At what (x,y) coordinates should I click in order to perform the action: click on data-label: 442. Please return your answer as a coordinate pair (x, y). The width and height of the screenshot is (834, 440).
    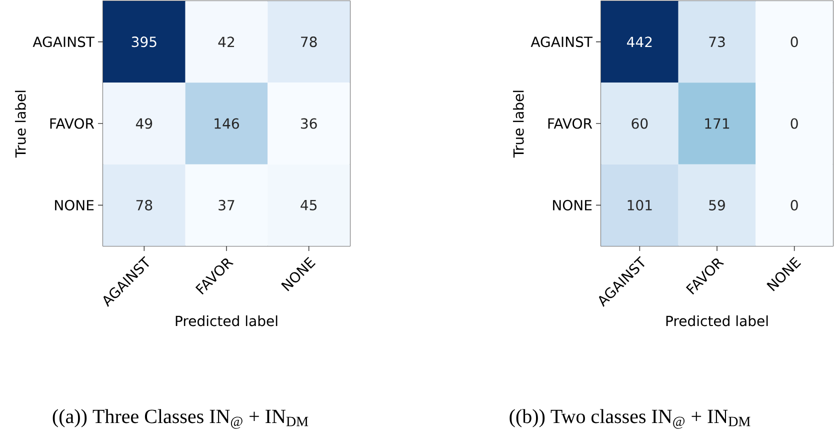
    Looking at the image, I should click on (639, 42).